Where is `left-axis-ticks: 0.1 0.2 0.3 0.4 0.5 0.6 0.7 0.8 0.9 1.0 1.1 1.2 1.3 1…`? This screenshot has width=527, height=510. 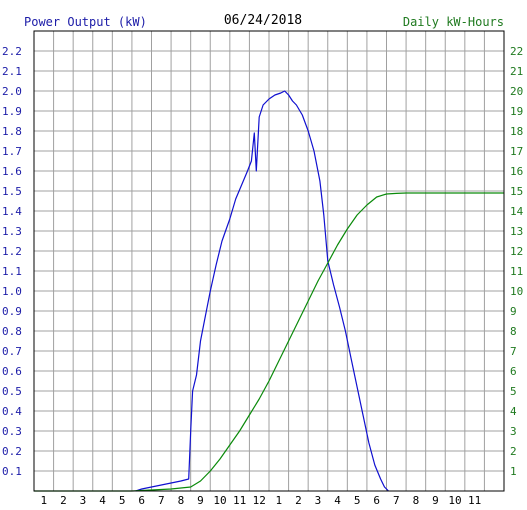 left-axis-ticks: 0.1 0.2 0.3 0.4 0.5 0.6 0.7 0.8 0.9 1.0 1.1 1.2 1.3 1… is located at coordinates (12, 261).